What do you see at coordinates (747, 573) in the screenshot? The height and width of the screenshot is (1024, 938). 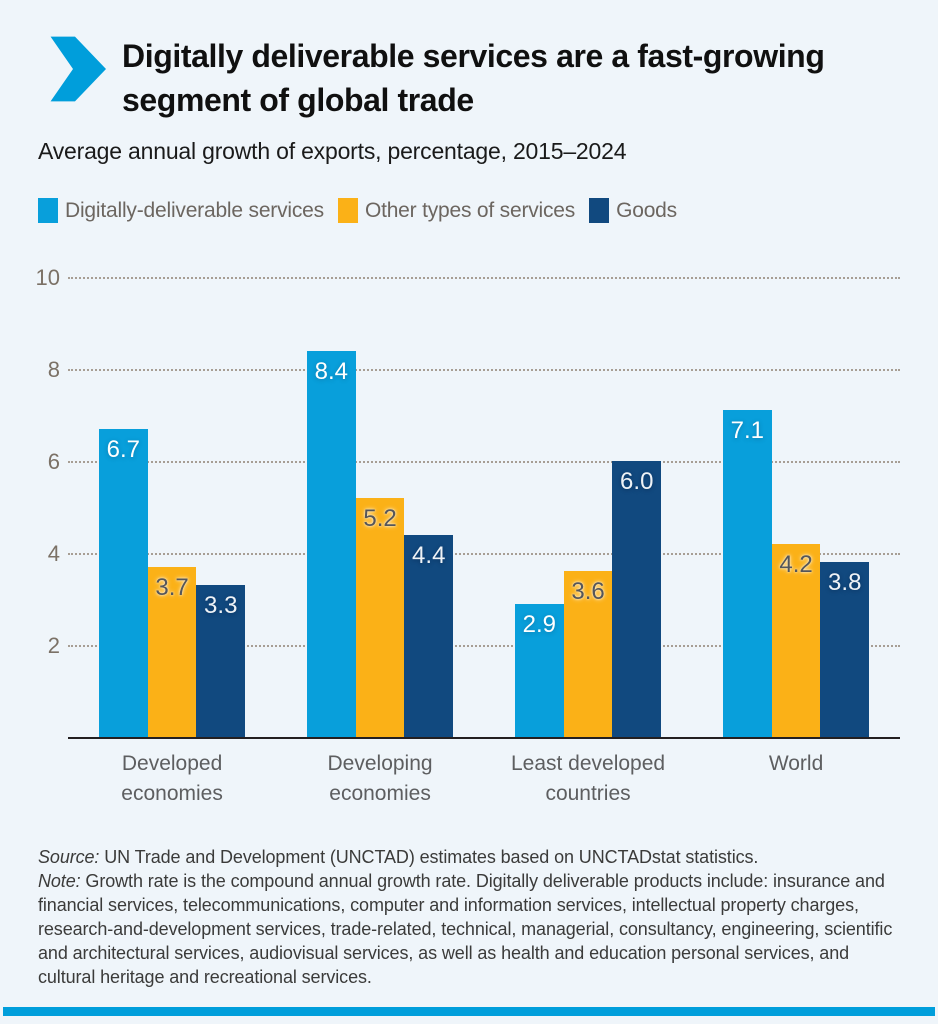 I see `bar-world-series-0: 7.1` at bounding box center [747, 573].